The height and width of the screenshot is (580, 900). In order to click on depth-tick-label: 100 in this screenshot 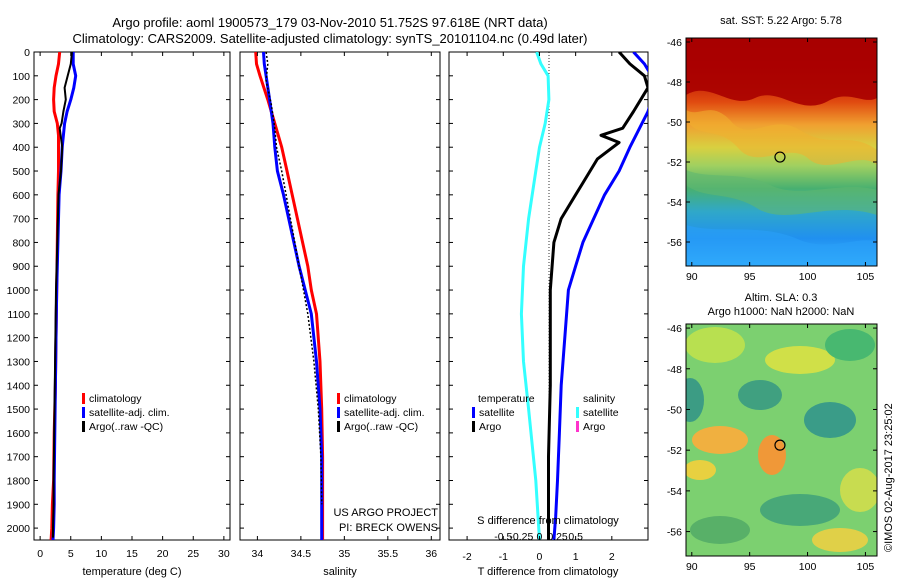, I will do `click(21, 77)`.